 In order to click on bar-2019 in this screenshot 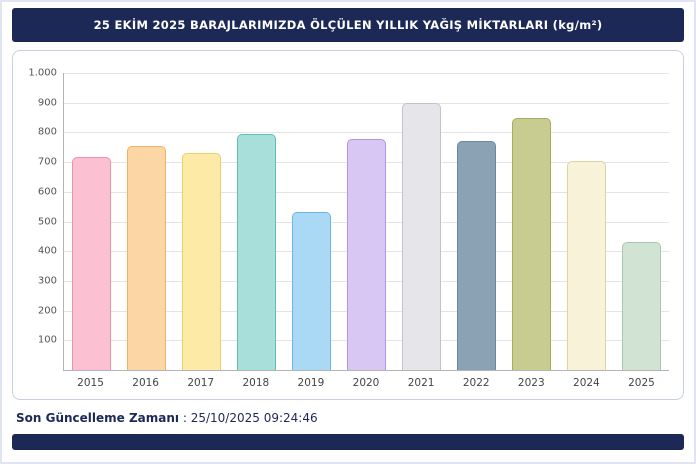, I will do `click(311, 291)`.